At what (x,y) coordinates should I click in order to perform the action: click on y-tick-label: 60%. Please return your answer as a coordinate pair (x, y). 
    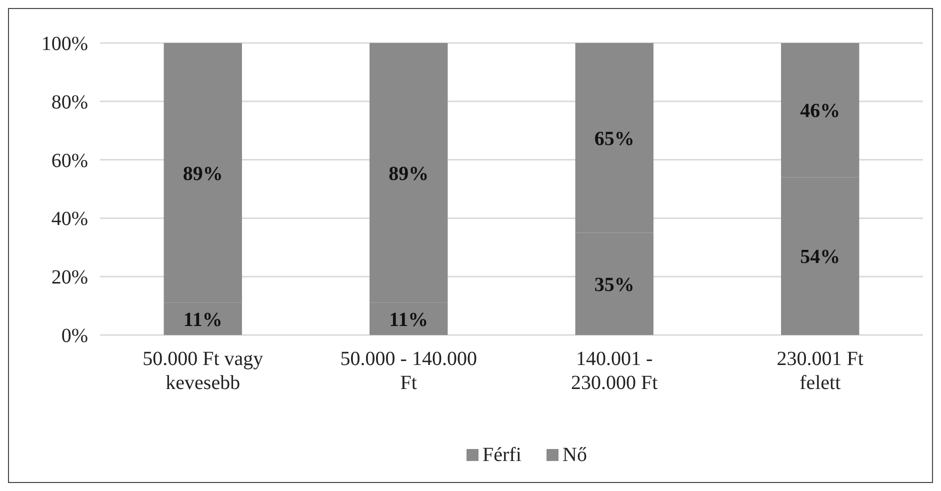
    Looking at the image, I should click on (69, 161).